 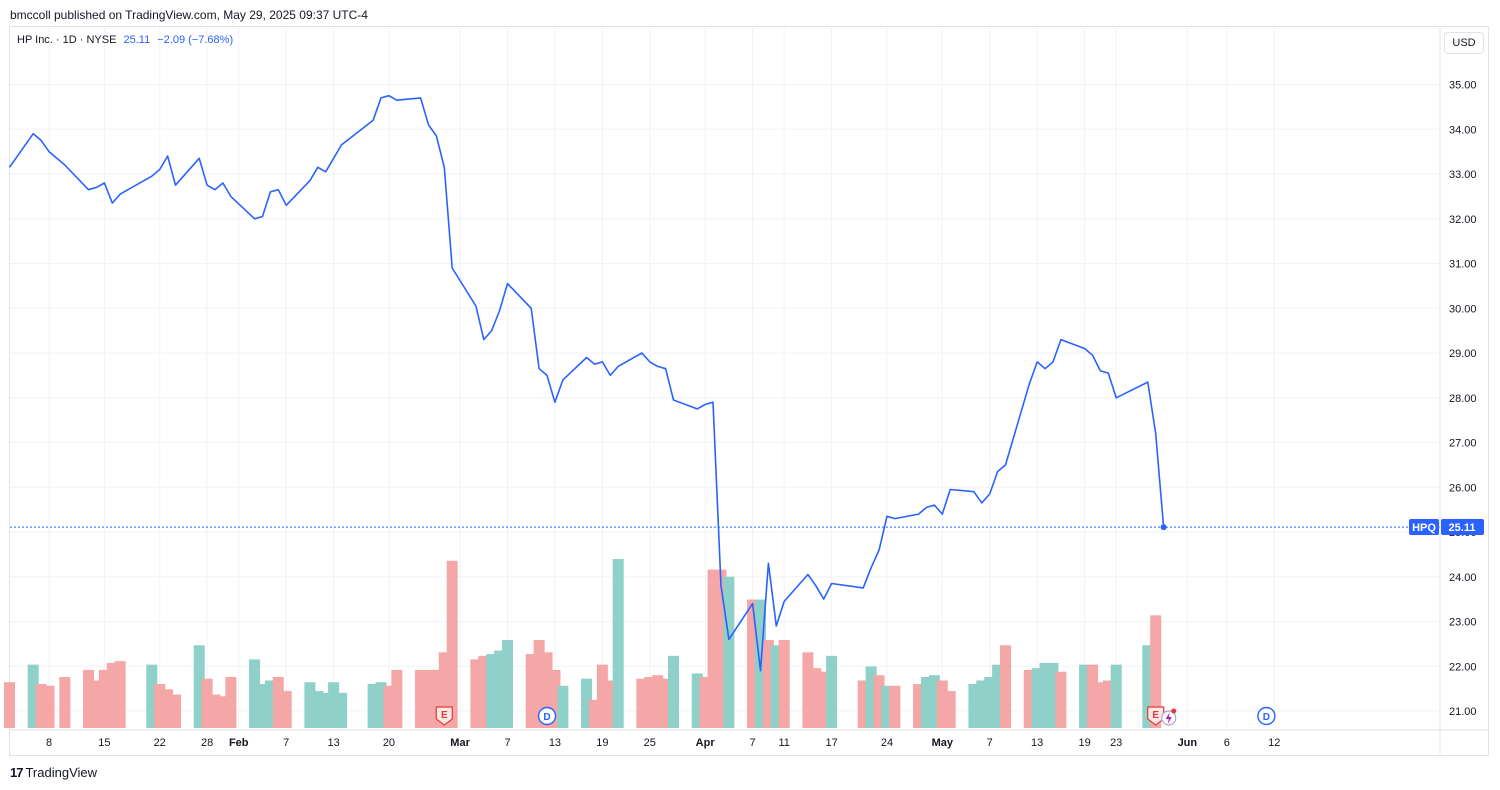 I want to click on y-tick-label: 26.00, so click(x=1463, y=488).